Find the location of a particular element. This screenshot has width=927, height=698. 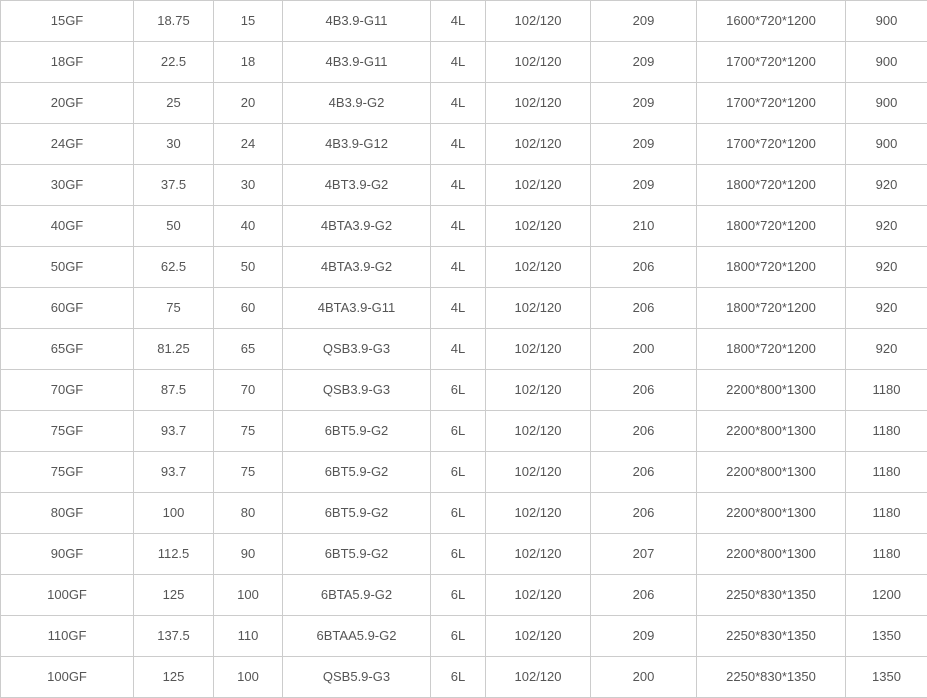

table-cell: 1350 is located at coordinates (886, 636).